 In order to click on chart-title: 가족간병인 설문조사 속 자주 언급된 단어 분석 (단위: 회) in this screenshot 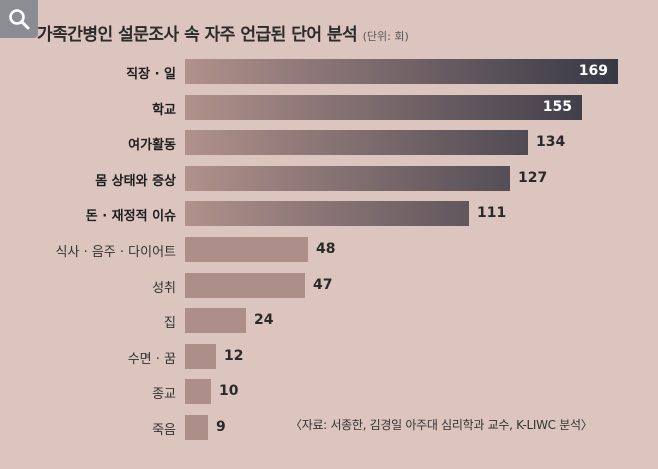, I will do `click(223, 32)`.